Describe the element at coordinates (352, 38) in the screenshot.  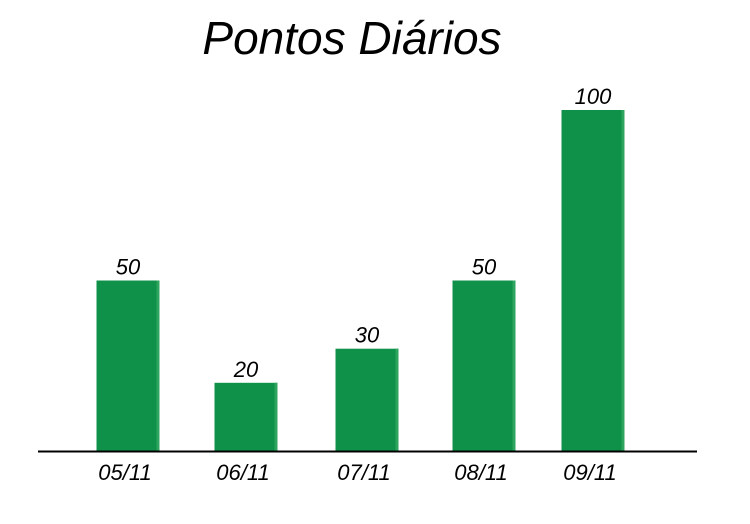
I see `chart-title: Pontos Diários` at that location.